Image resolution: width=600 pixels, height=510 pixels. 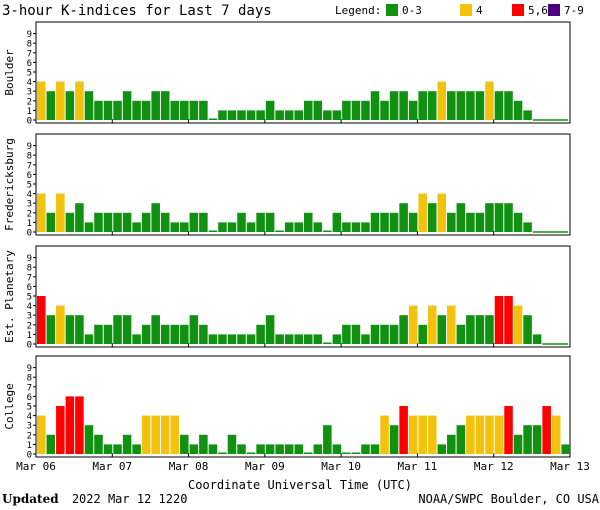 What do you see at coordinates (300, 485) in the screenshot?
I see `x-axis-title: Coordinate Universal Time (UTC)` at bounding box center [300, 485].